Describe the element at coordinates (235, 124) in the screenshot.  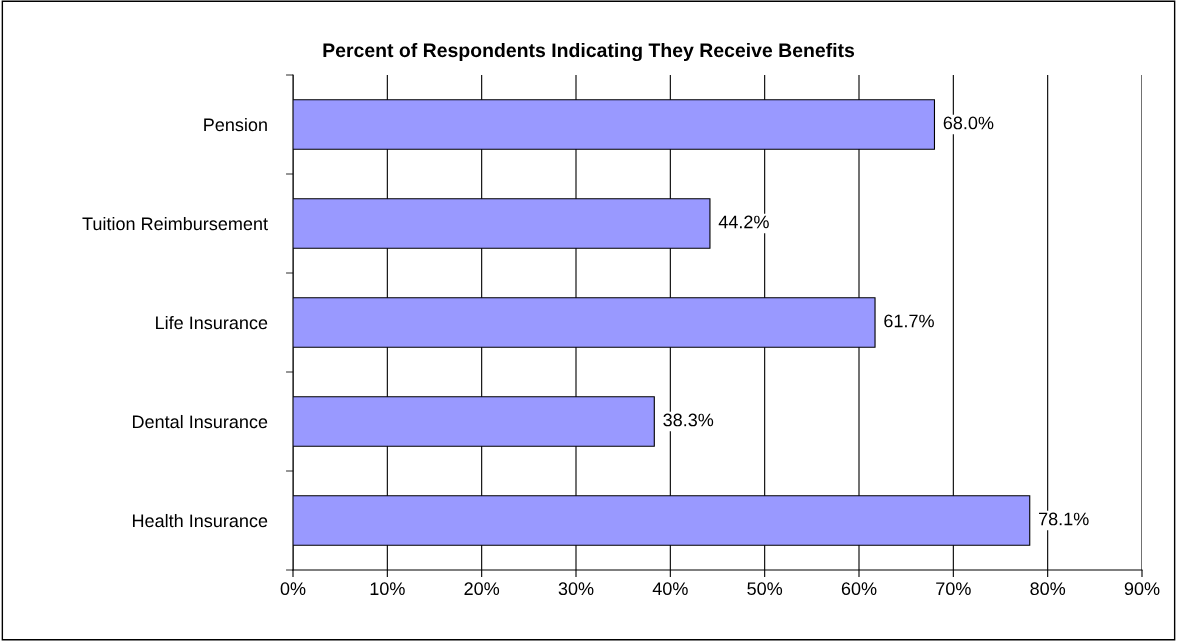
I see `y-tick-label: Pension` at that location.